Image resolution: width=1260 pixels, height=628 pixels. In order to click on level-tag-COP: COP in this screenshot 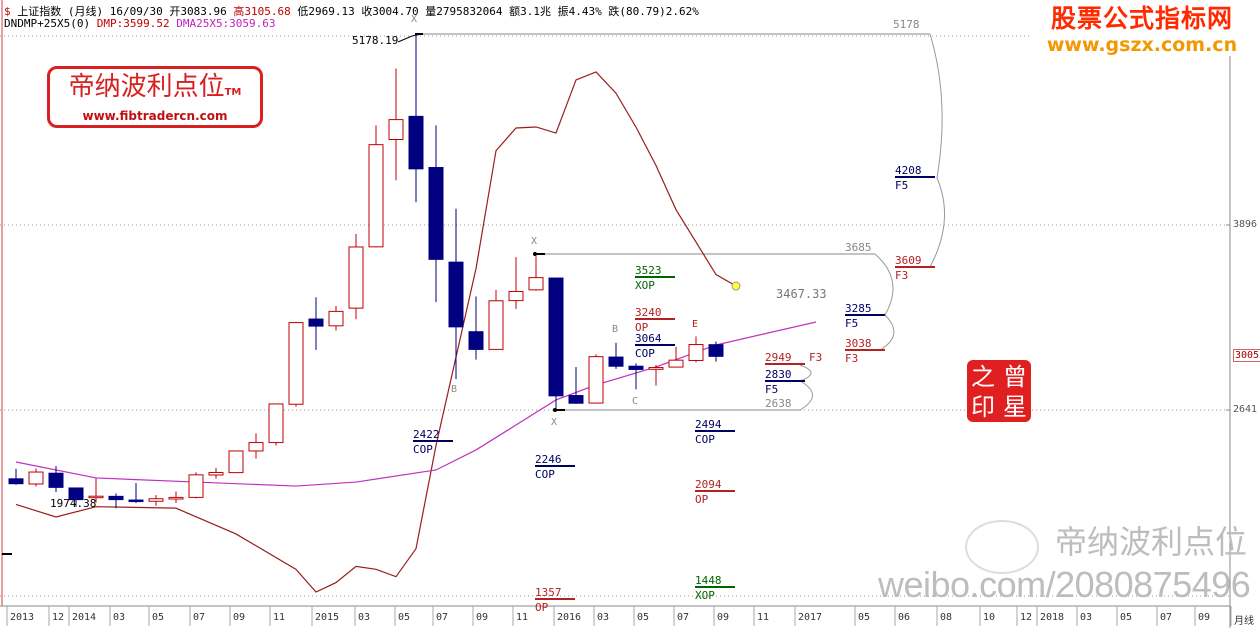, I will do `click(545, 474)`.